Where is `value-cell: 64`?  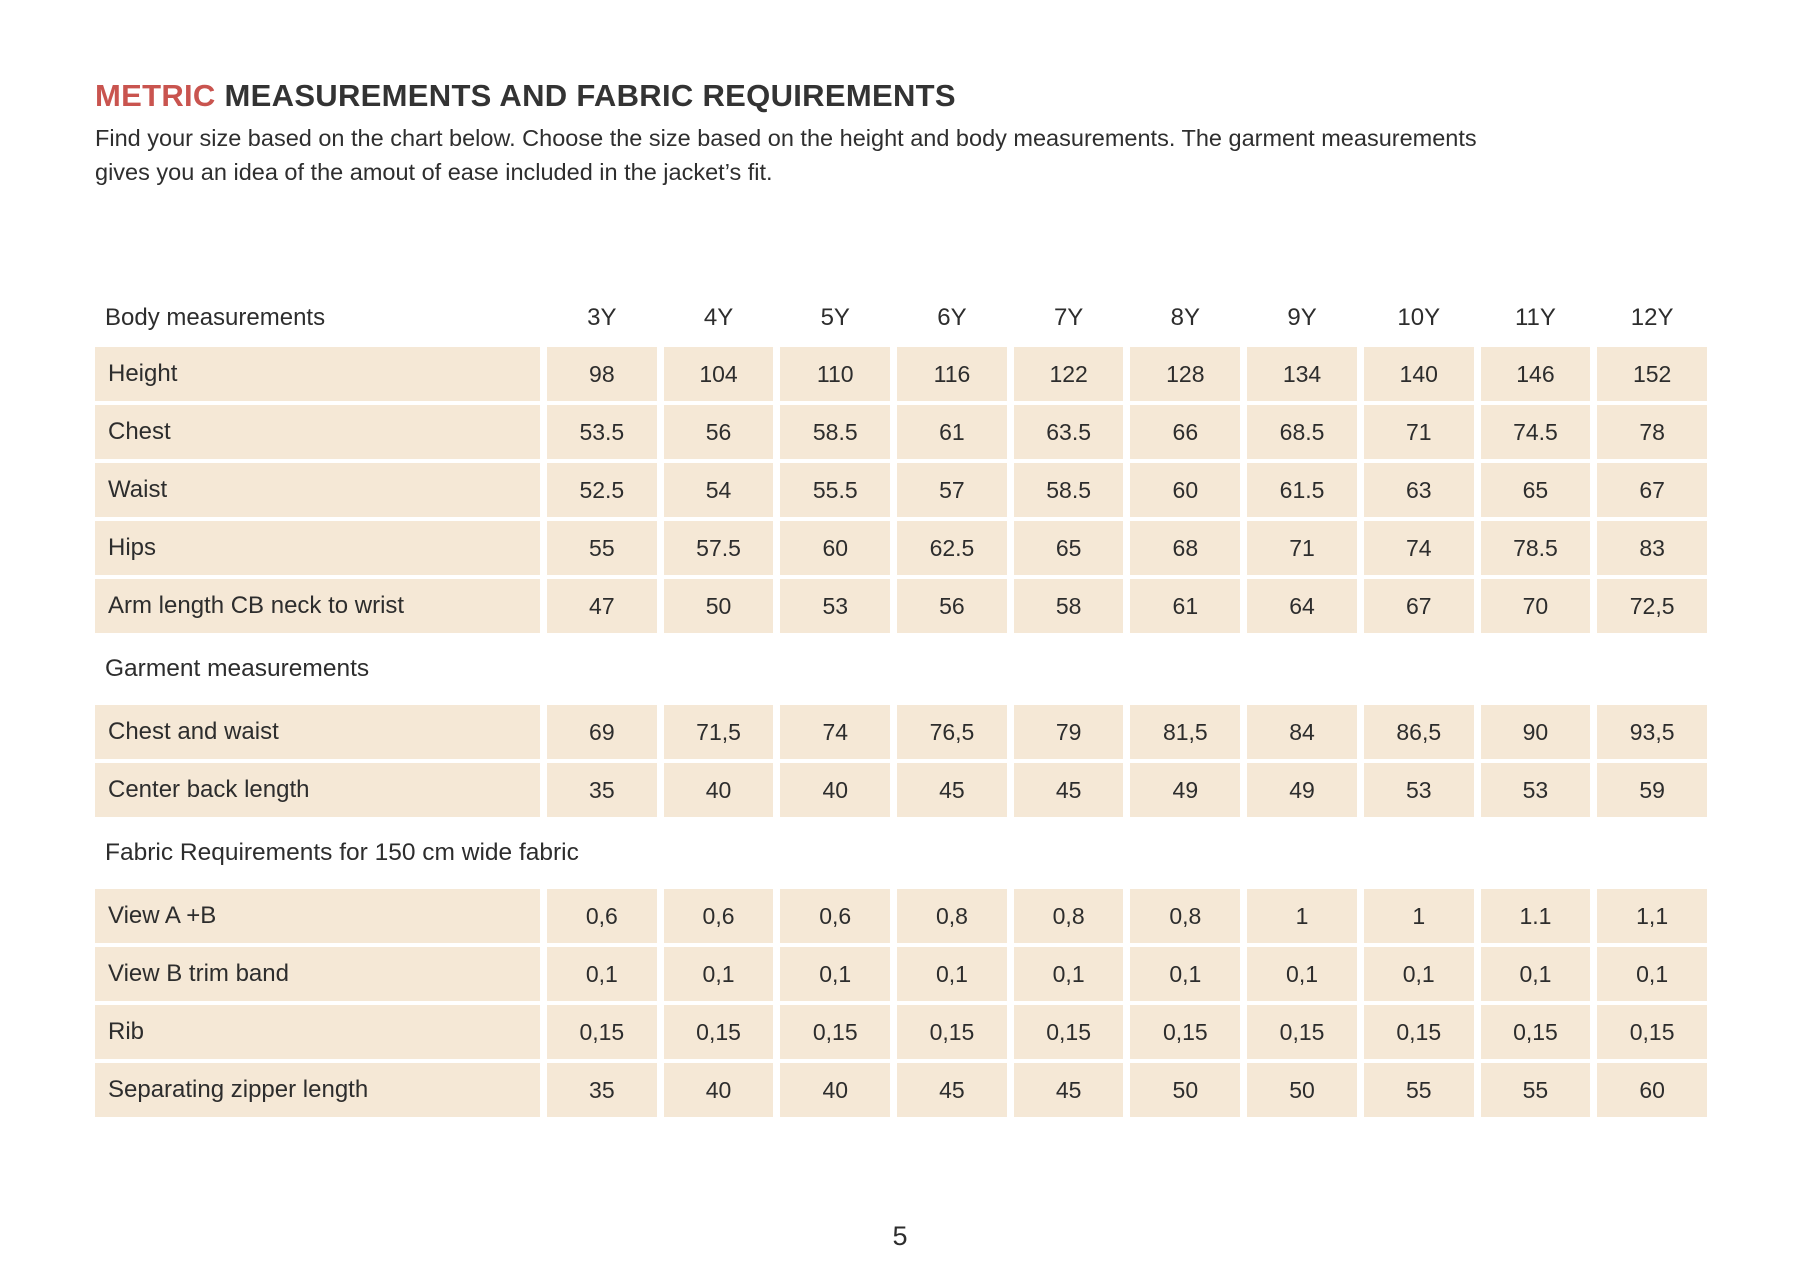 value-cell: 64 is located at coordinates (1302, 606).